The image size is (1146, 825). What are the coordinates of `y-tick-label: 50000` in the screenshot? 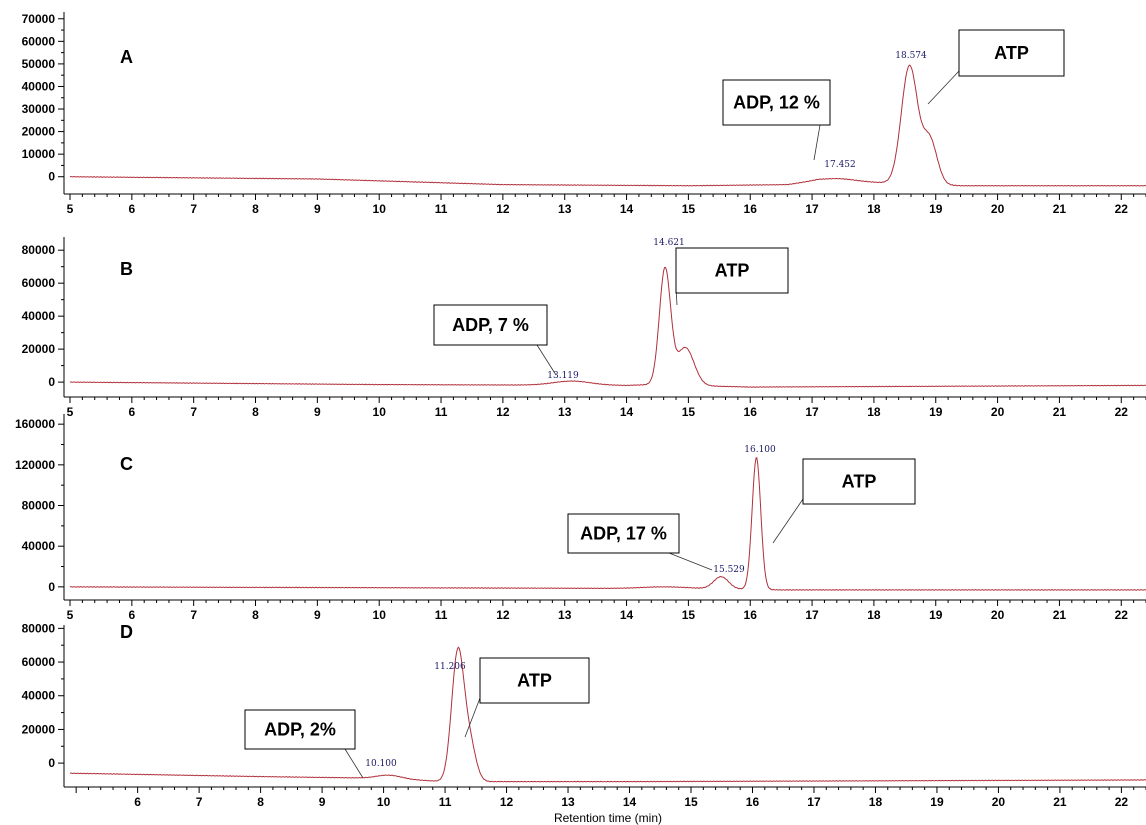 It's located at (39, 64).